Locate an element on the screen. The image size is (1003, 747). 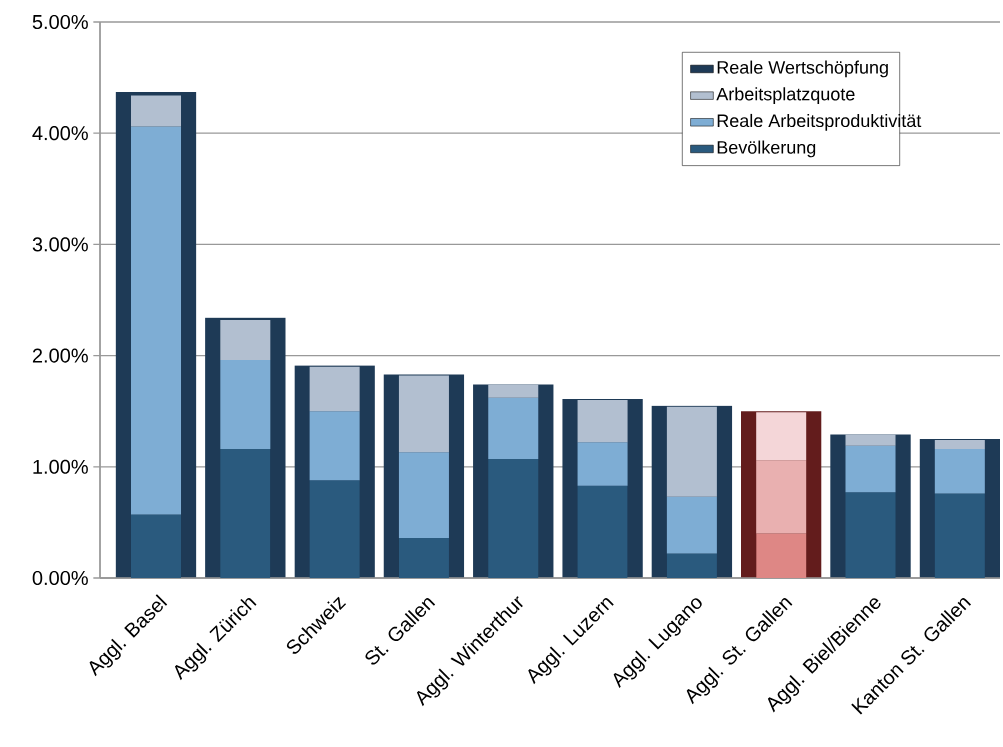
y-tick-label: 1.00% is located at coordinates (60, 466).